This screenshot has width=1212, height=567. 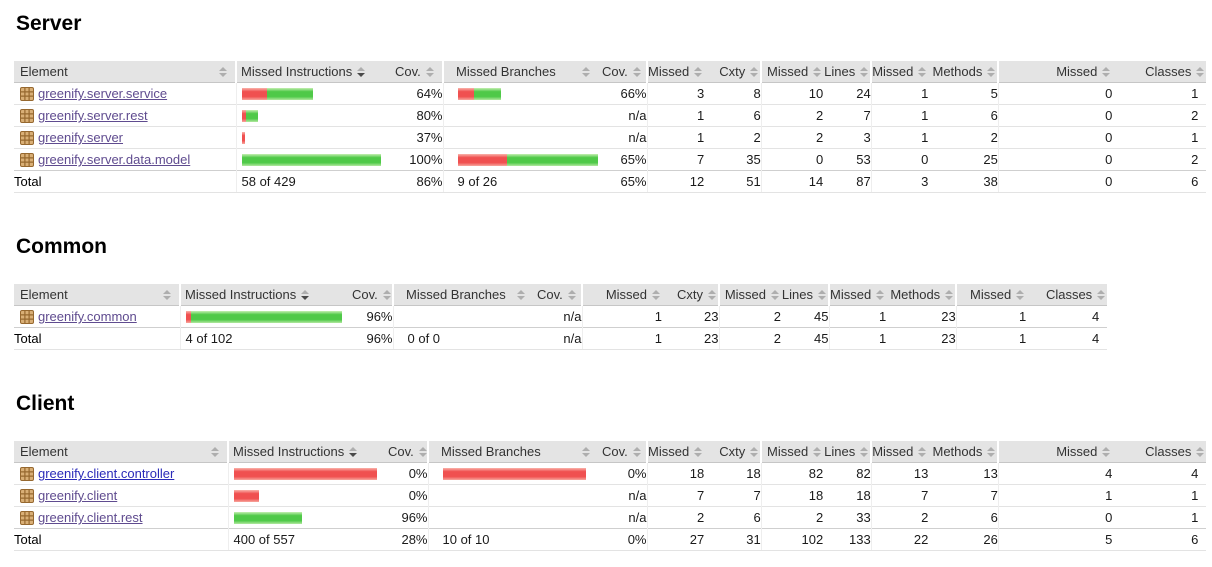 I want to click on package-link: greenify.server, so click(x=81, y=138).